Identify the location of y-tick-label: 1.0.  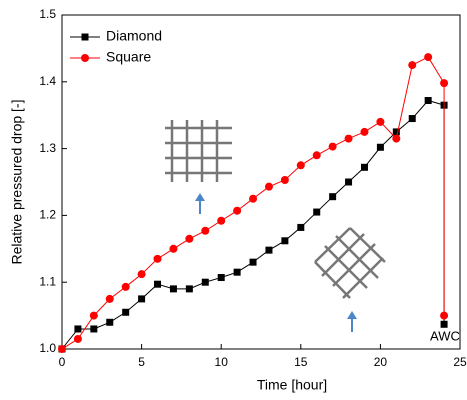
(47, 348).